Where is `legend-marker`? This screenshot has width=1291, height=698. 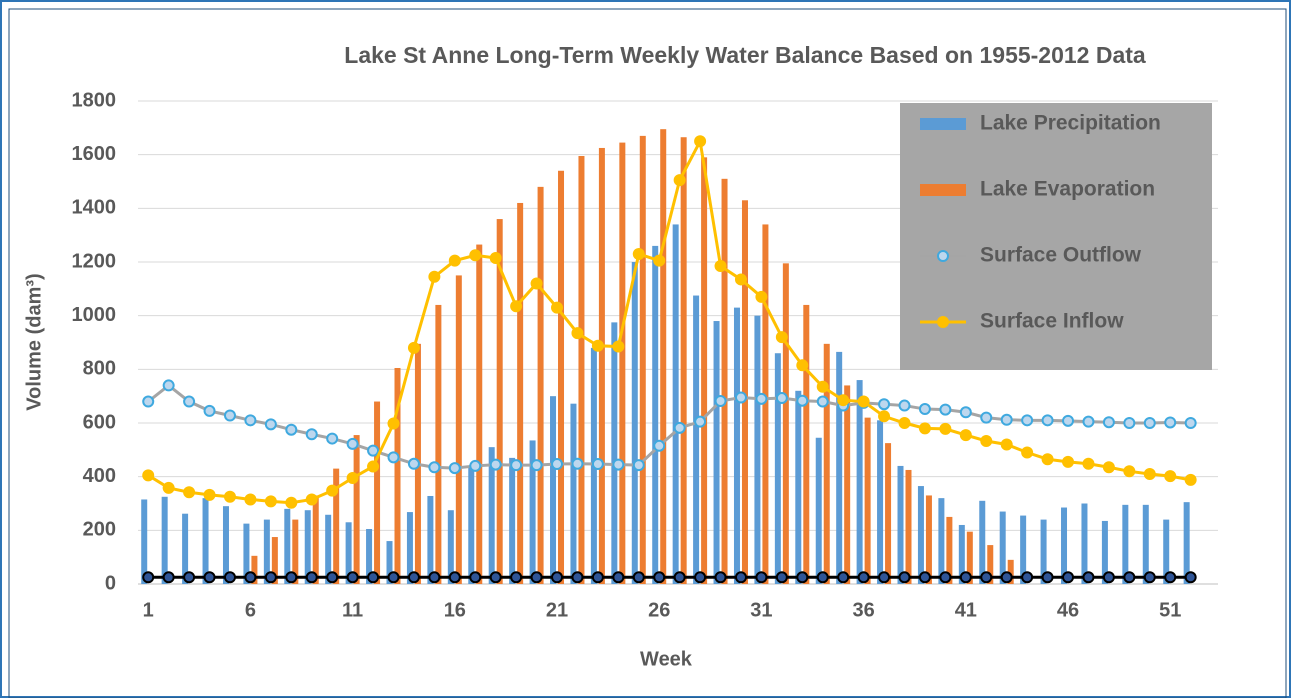 legend-marker is located at coordinates (943, 256).